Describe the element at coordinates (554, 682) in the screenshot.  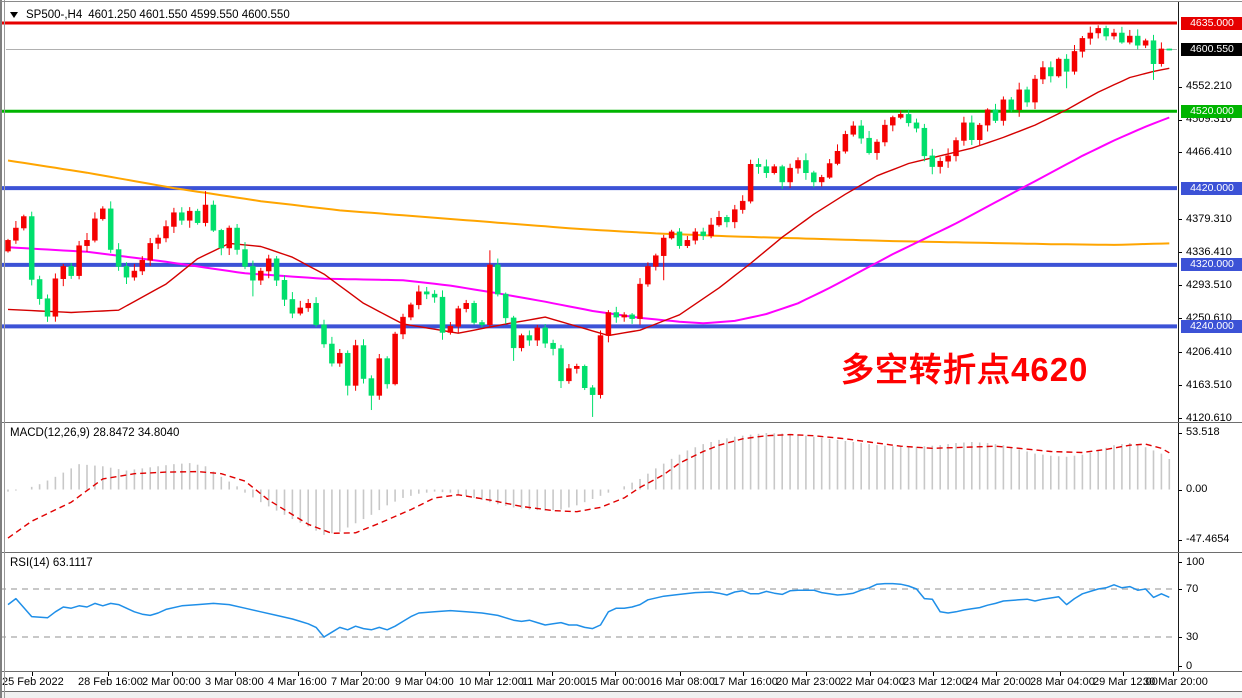
I see `time-label: 11 Mar 20:00` at that location.